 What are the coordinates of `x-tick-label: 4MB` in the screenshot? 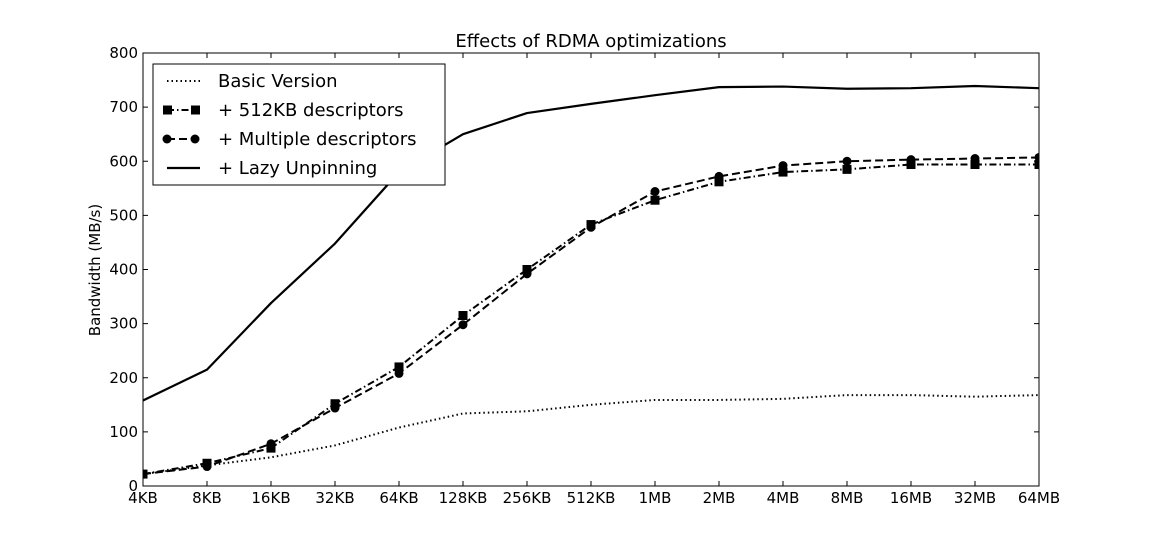 It's located at (783, 498).